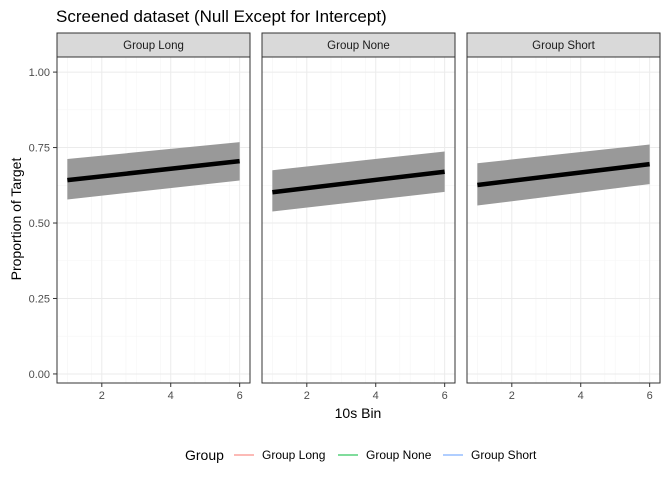  I want to click on legend-label: Group None, so click(399, 455).